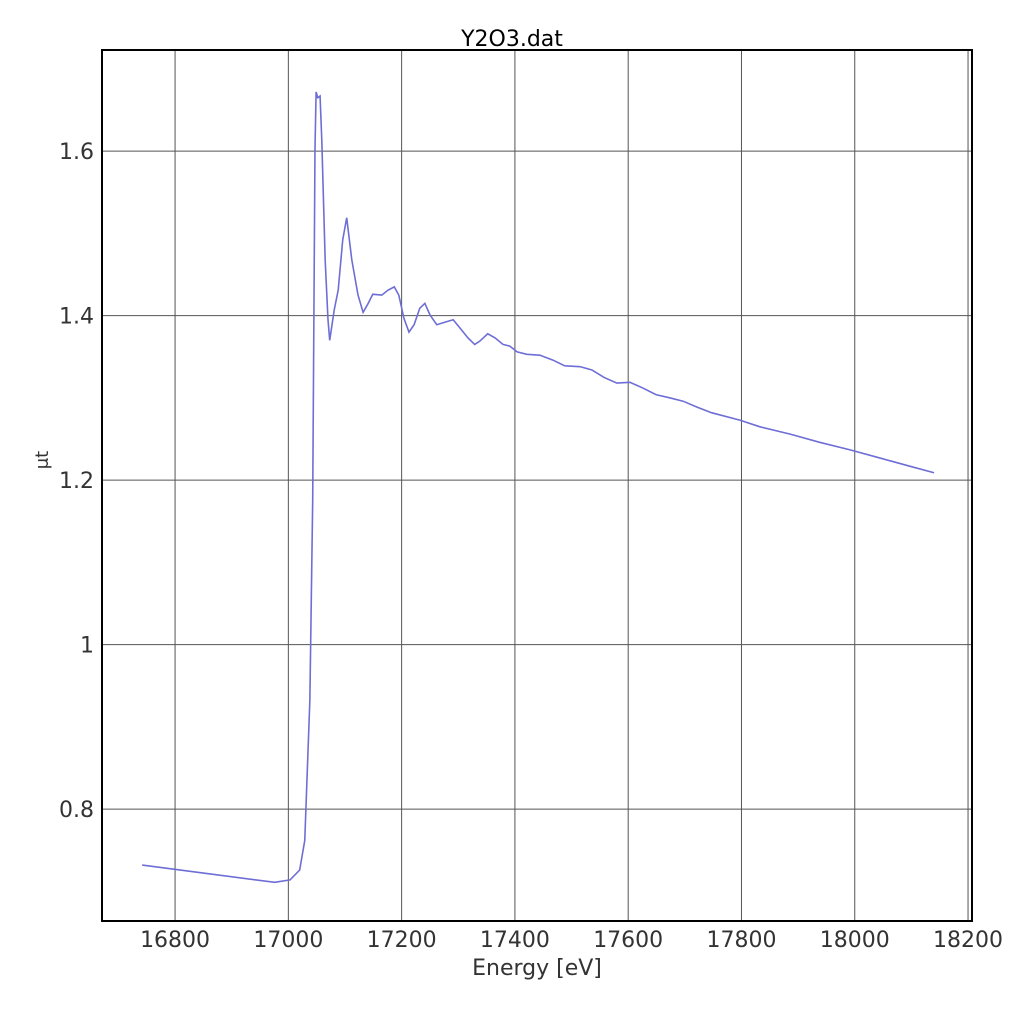  Describe the element at coordinates (76, 481) in the screenshot. I see `y-tick-label: 1.2` at that location.